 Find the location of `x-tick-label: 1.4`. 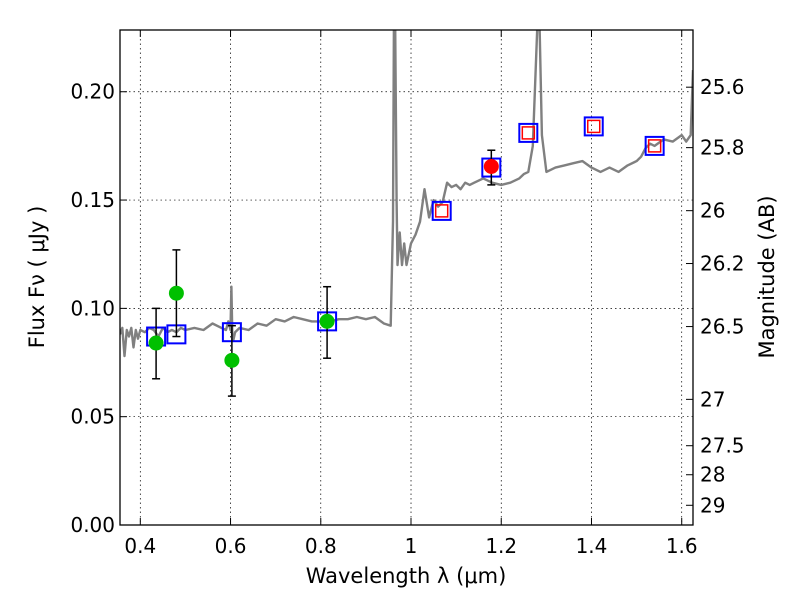

x-tick-label: 1.4 is located at coordinates (592, 546).